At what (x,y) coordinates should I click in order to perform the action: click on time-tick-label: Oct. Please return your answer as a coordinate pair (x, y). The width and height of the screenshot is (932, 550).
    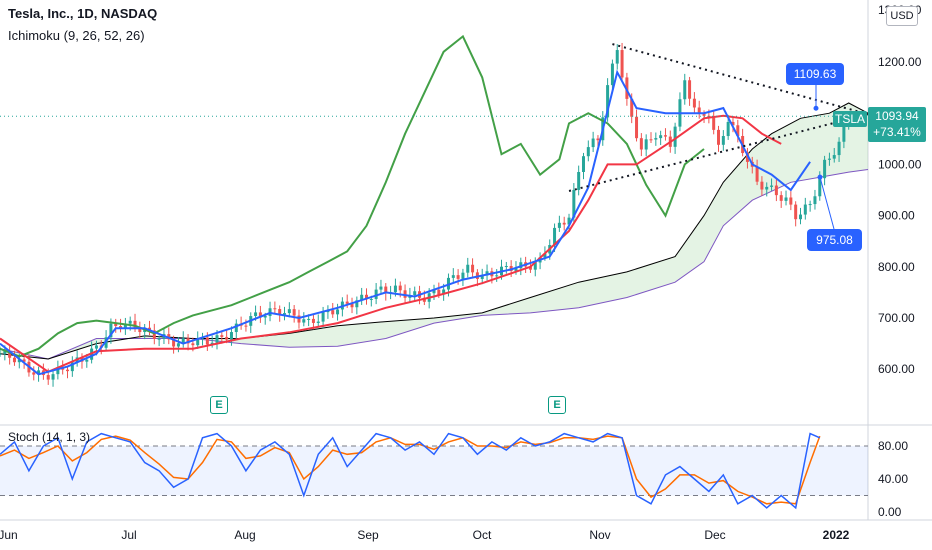
    Looking at the image, I should click on (482, 535).